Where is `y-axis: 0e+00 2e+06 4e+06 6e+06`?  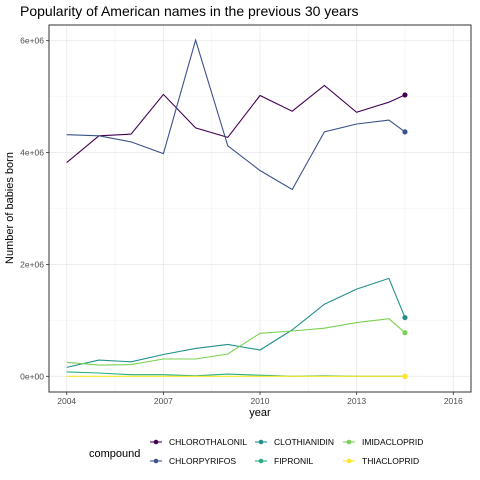 y-axis: 0e+00 2e+06 4e+06 6e+06 is located at coordinates (34, 208).